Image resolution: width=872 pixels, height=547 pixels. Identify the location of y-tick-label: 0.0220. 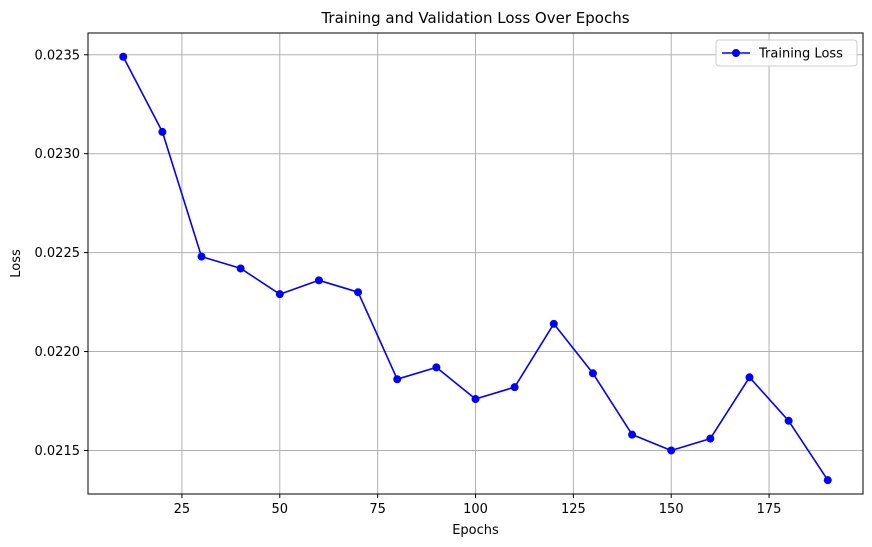
(58, 352).